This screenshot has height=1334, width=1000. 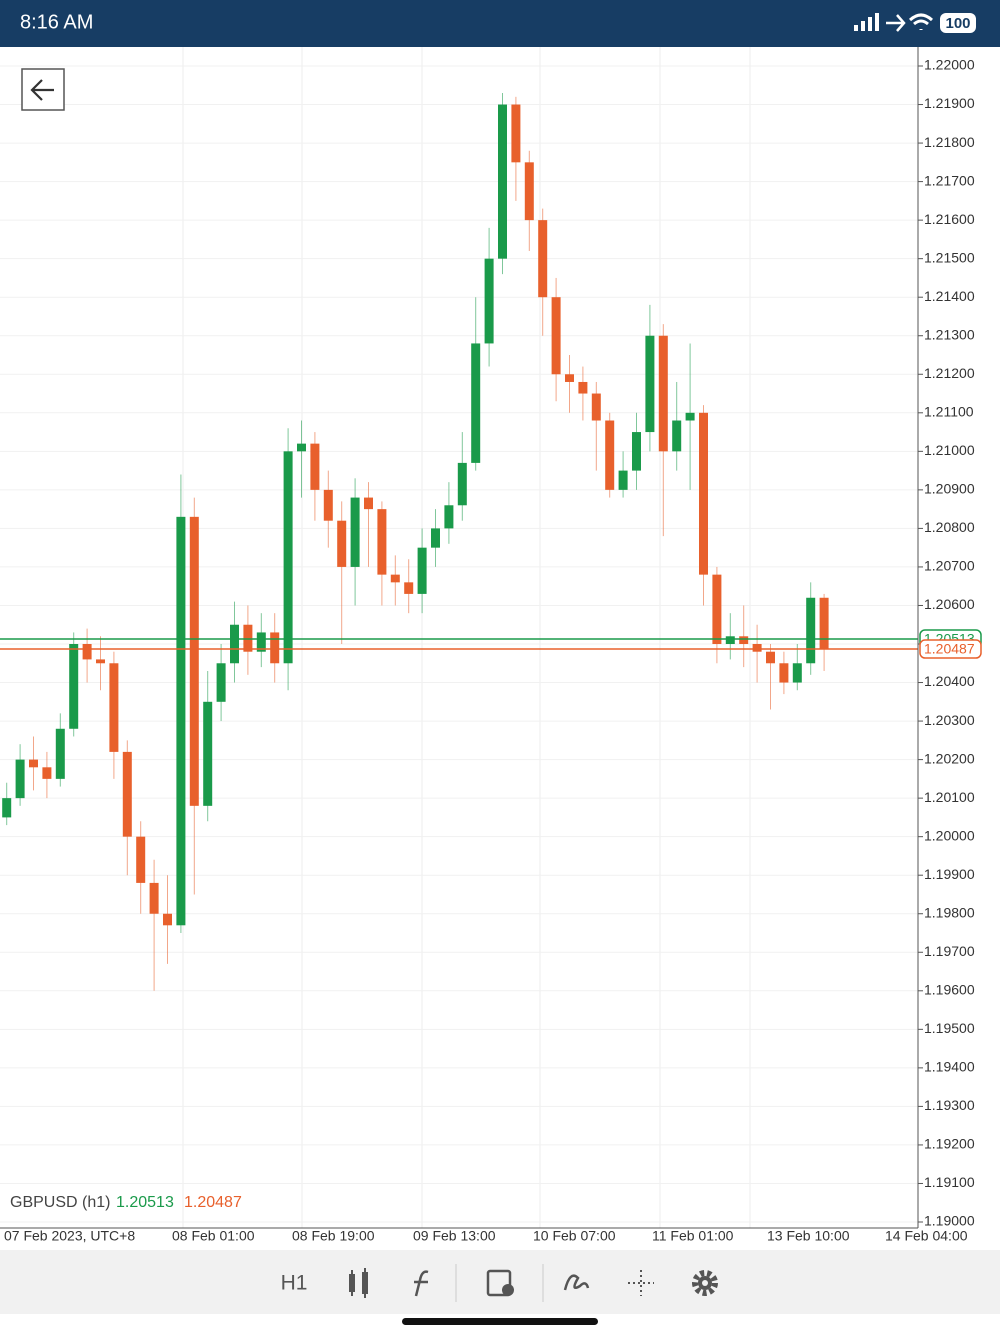 I want to click on y-tick-label: 1.19200, so click(x=949, y=1144).